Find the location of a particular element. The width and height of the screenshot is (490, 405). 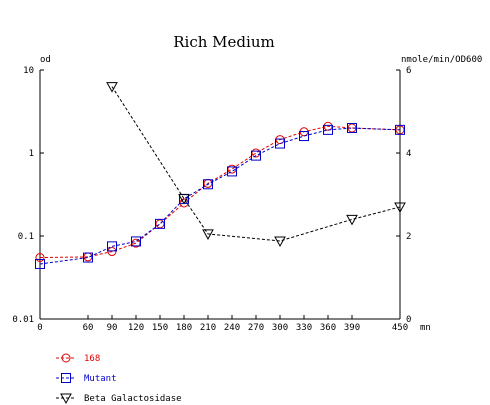

x-tick-label: 120 is located at coordinates (136, 328).